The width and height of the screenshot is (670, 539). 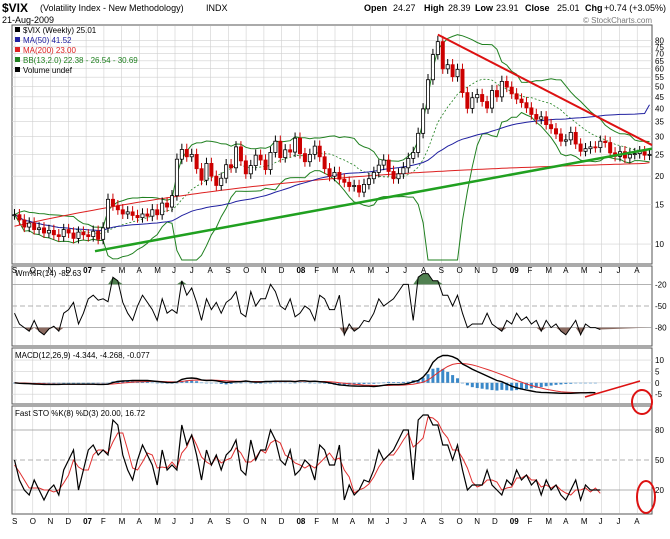 I want to click on legend-entry: BB(13,2.0) 22.38 - 26.54 - 30.69, so click(x=80, y=60).